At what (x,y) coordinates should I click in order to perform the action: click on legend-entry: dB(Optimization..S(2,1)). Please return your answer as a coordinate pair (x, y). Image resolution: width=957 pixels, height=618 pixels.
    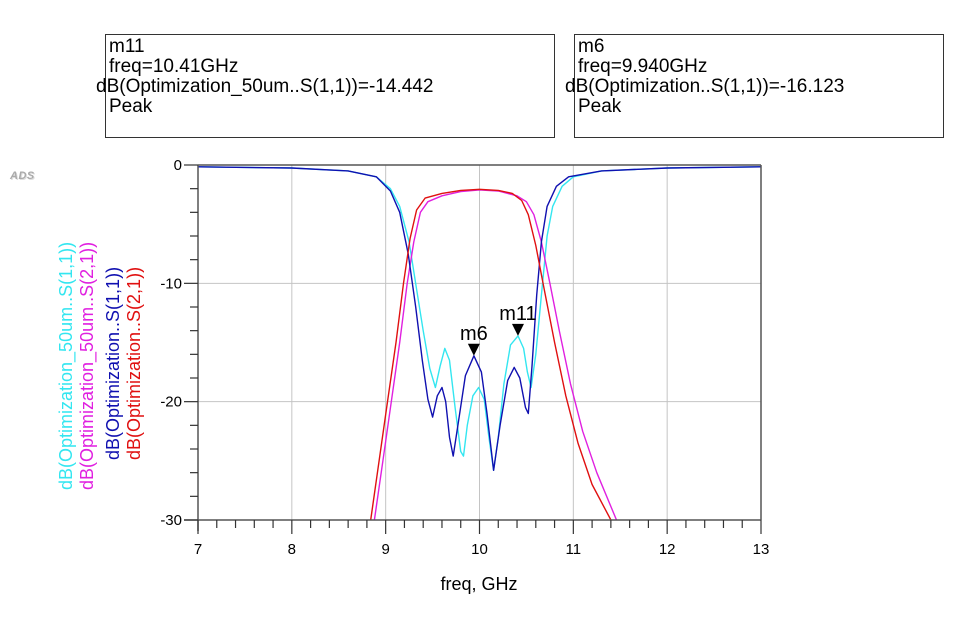
    Looking at the image, I should click on (134, 363).